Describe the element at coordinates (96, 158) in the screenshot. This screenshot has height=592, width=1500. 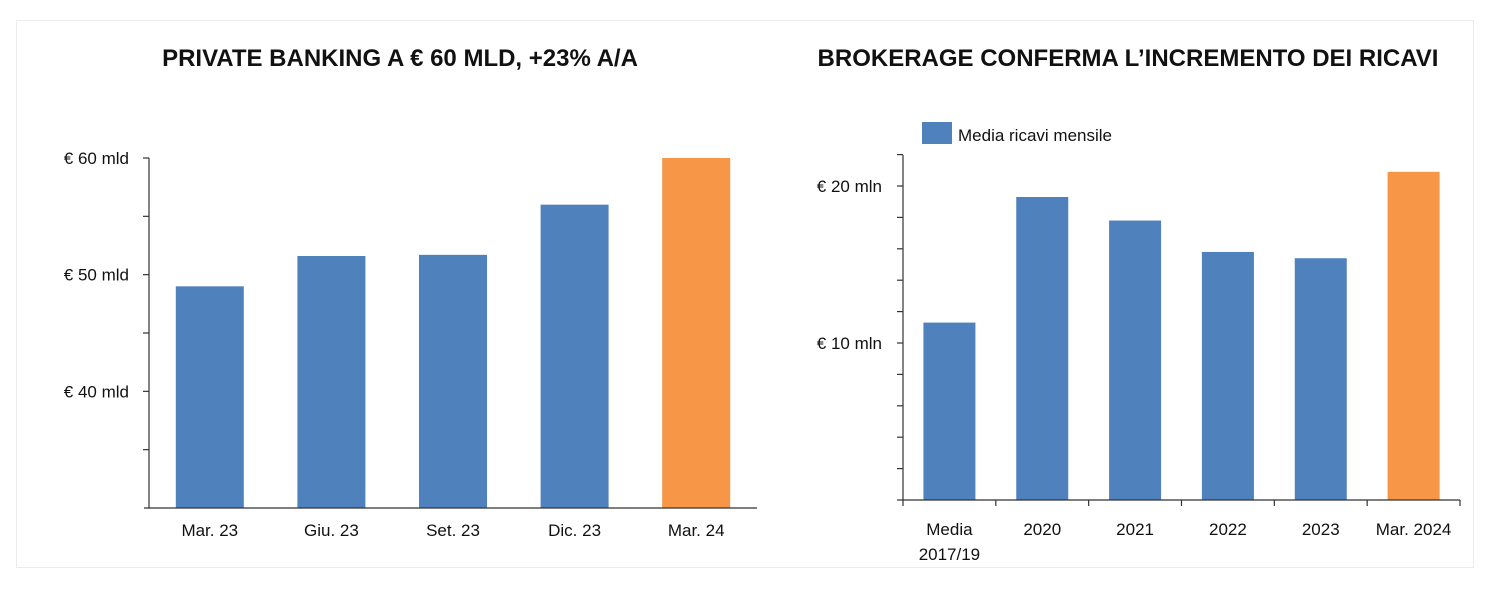
I see `c1-y-tick-label: € 60 mld` at that location.